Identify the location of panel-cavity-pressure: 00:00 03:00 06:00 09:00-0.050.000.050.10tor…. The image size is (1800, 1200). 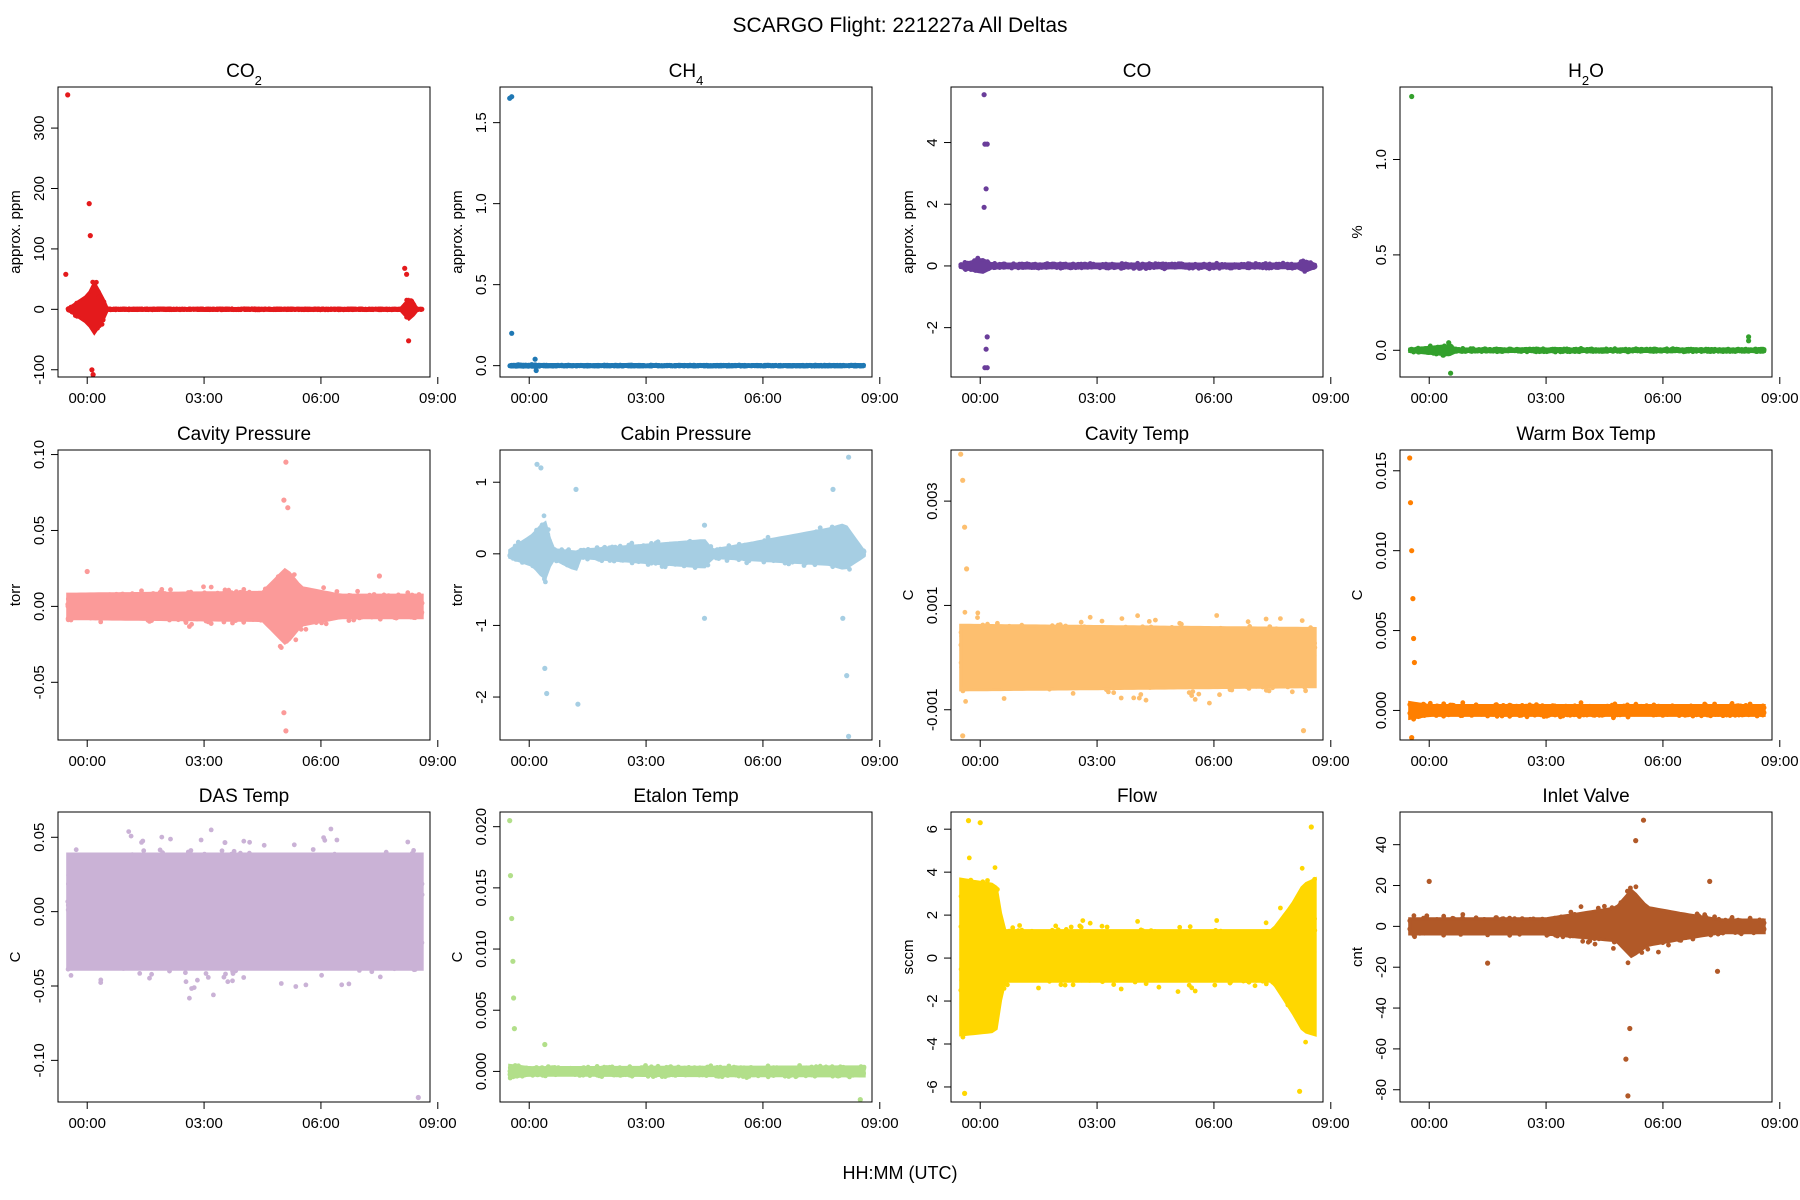
(232, 597).